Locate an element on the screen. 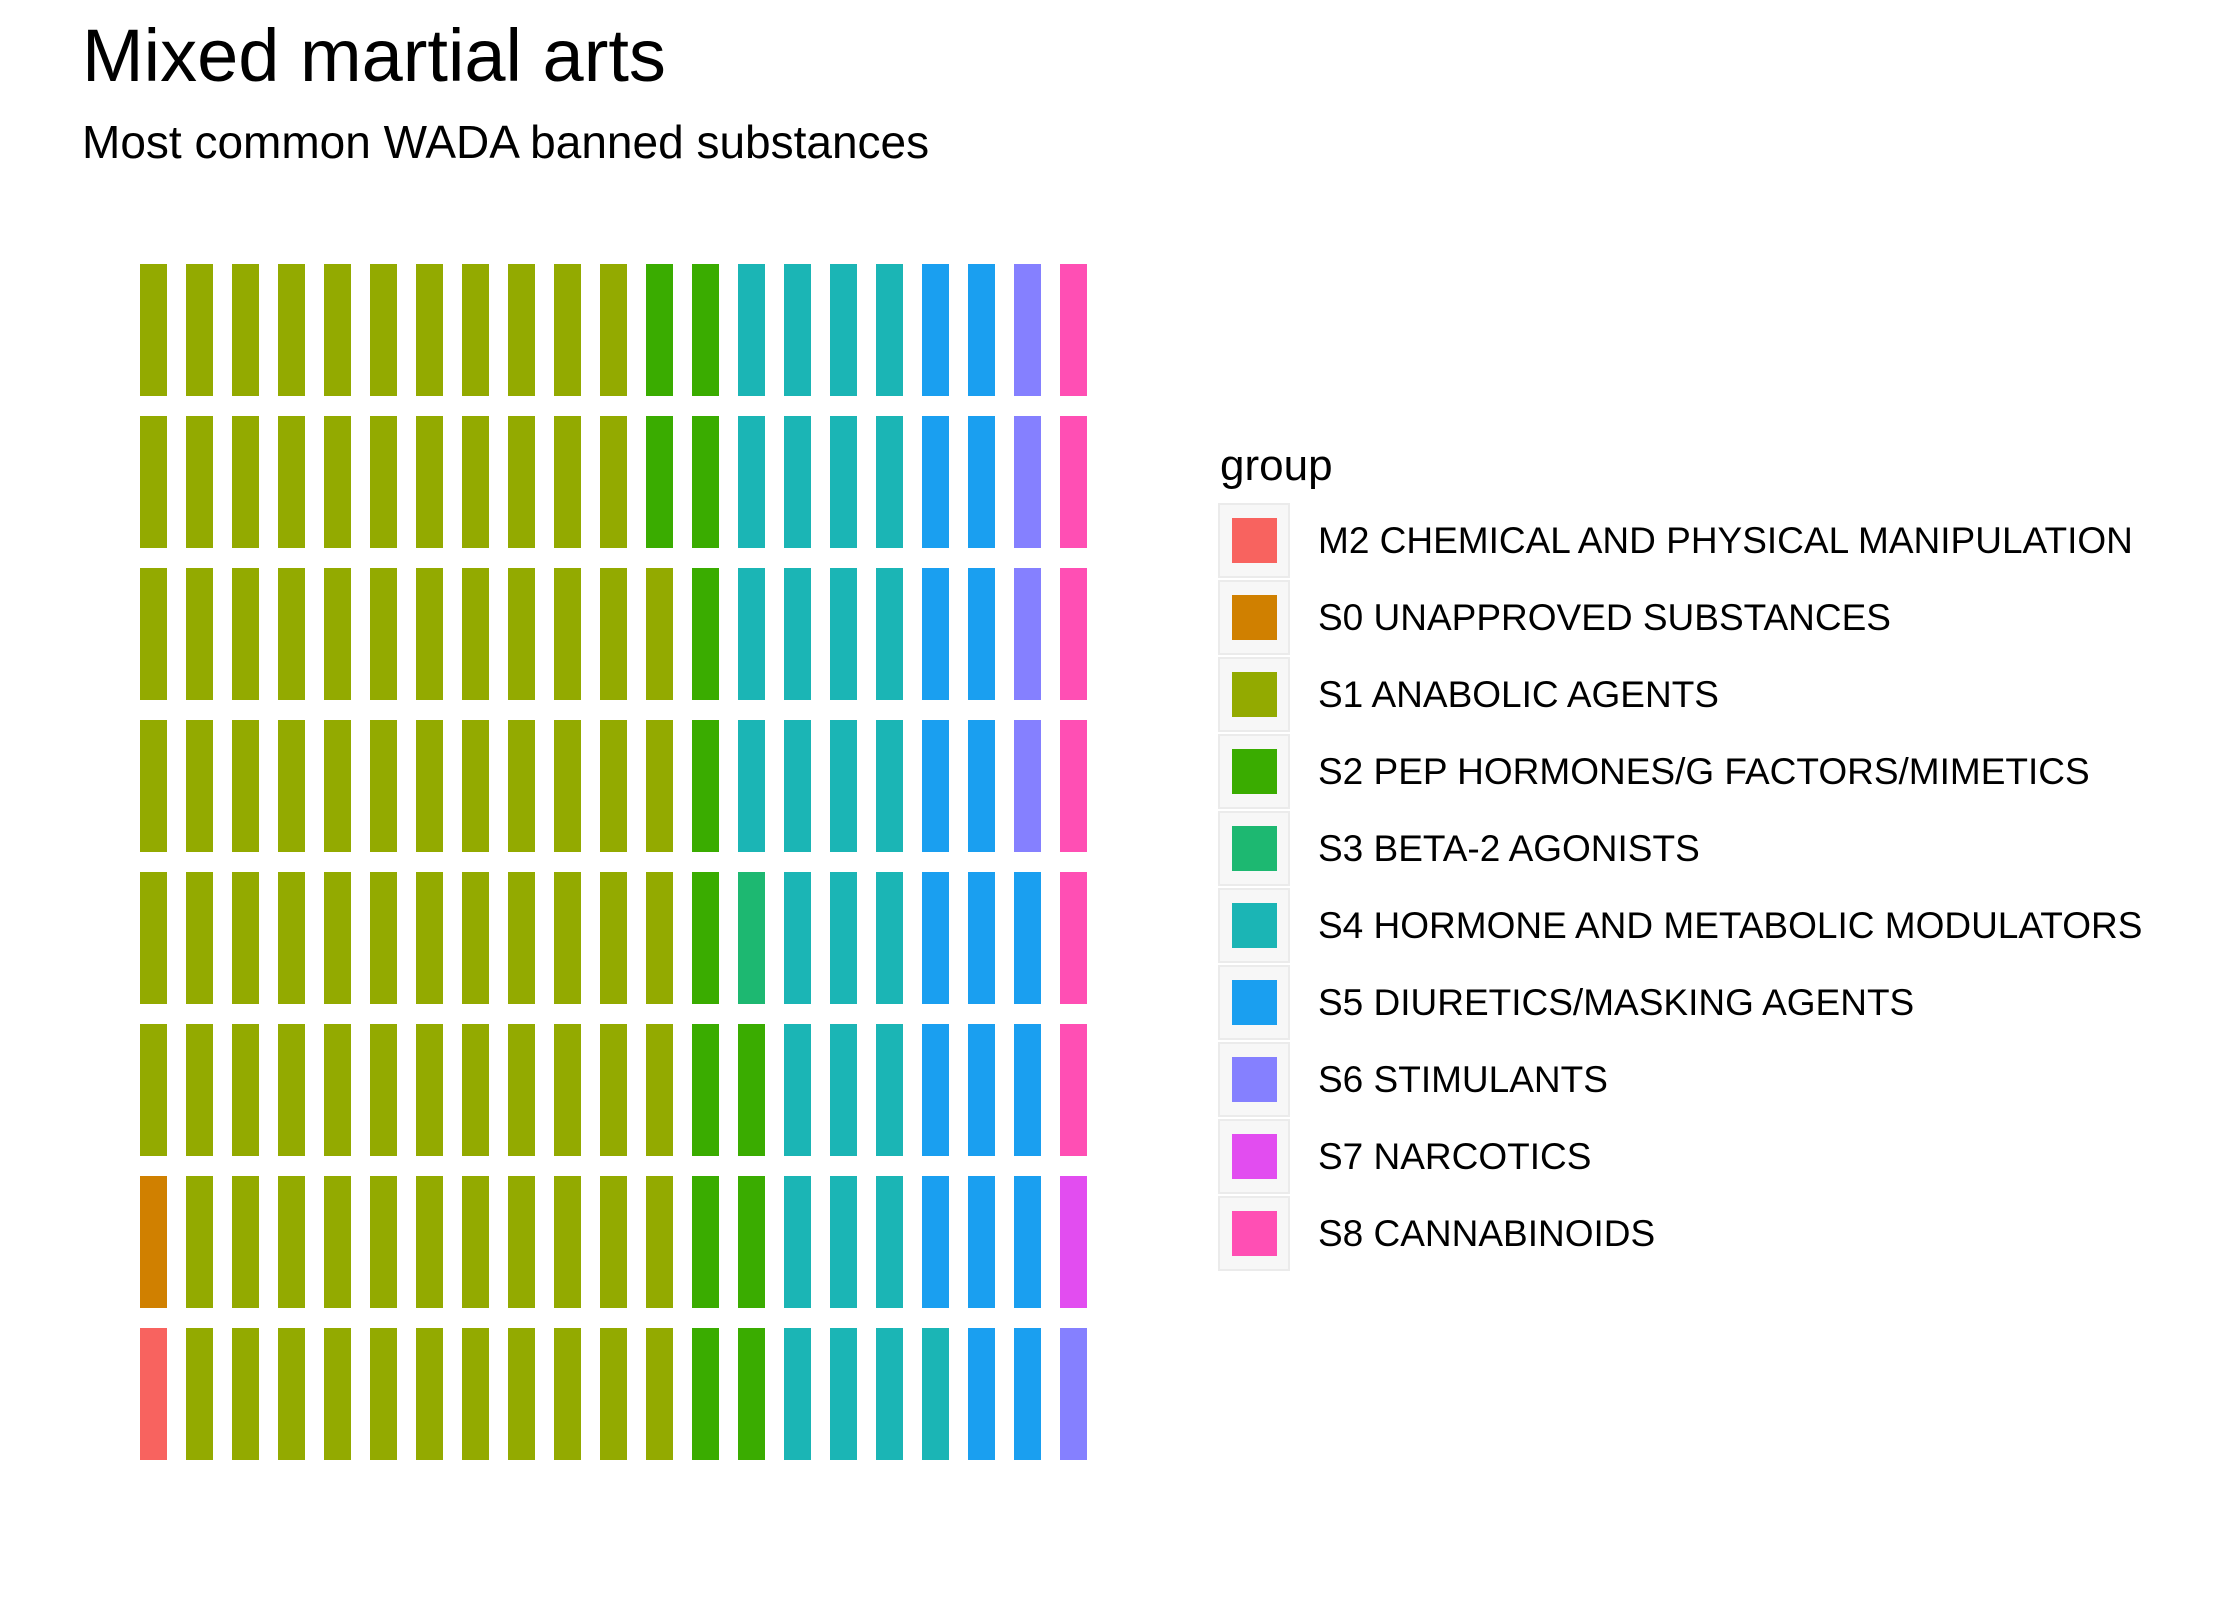  legend-label: S8 CANNABINOIDS is located at coordinates (1487, 1233).